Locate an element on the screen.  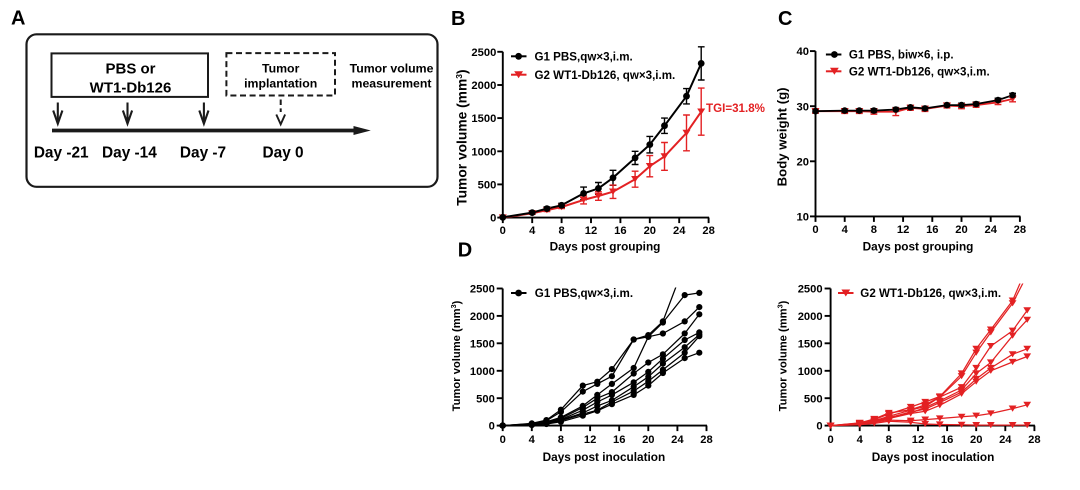
svg-text: implantation is located at coordinates (280, 84).